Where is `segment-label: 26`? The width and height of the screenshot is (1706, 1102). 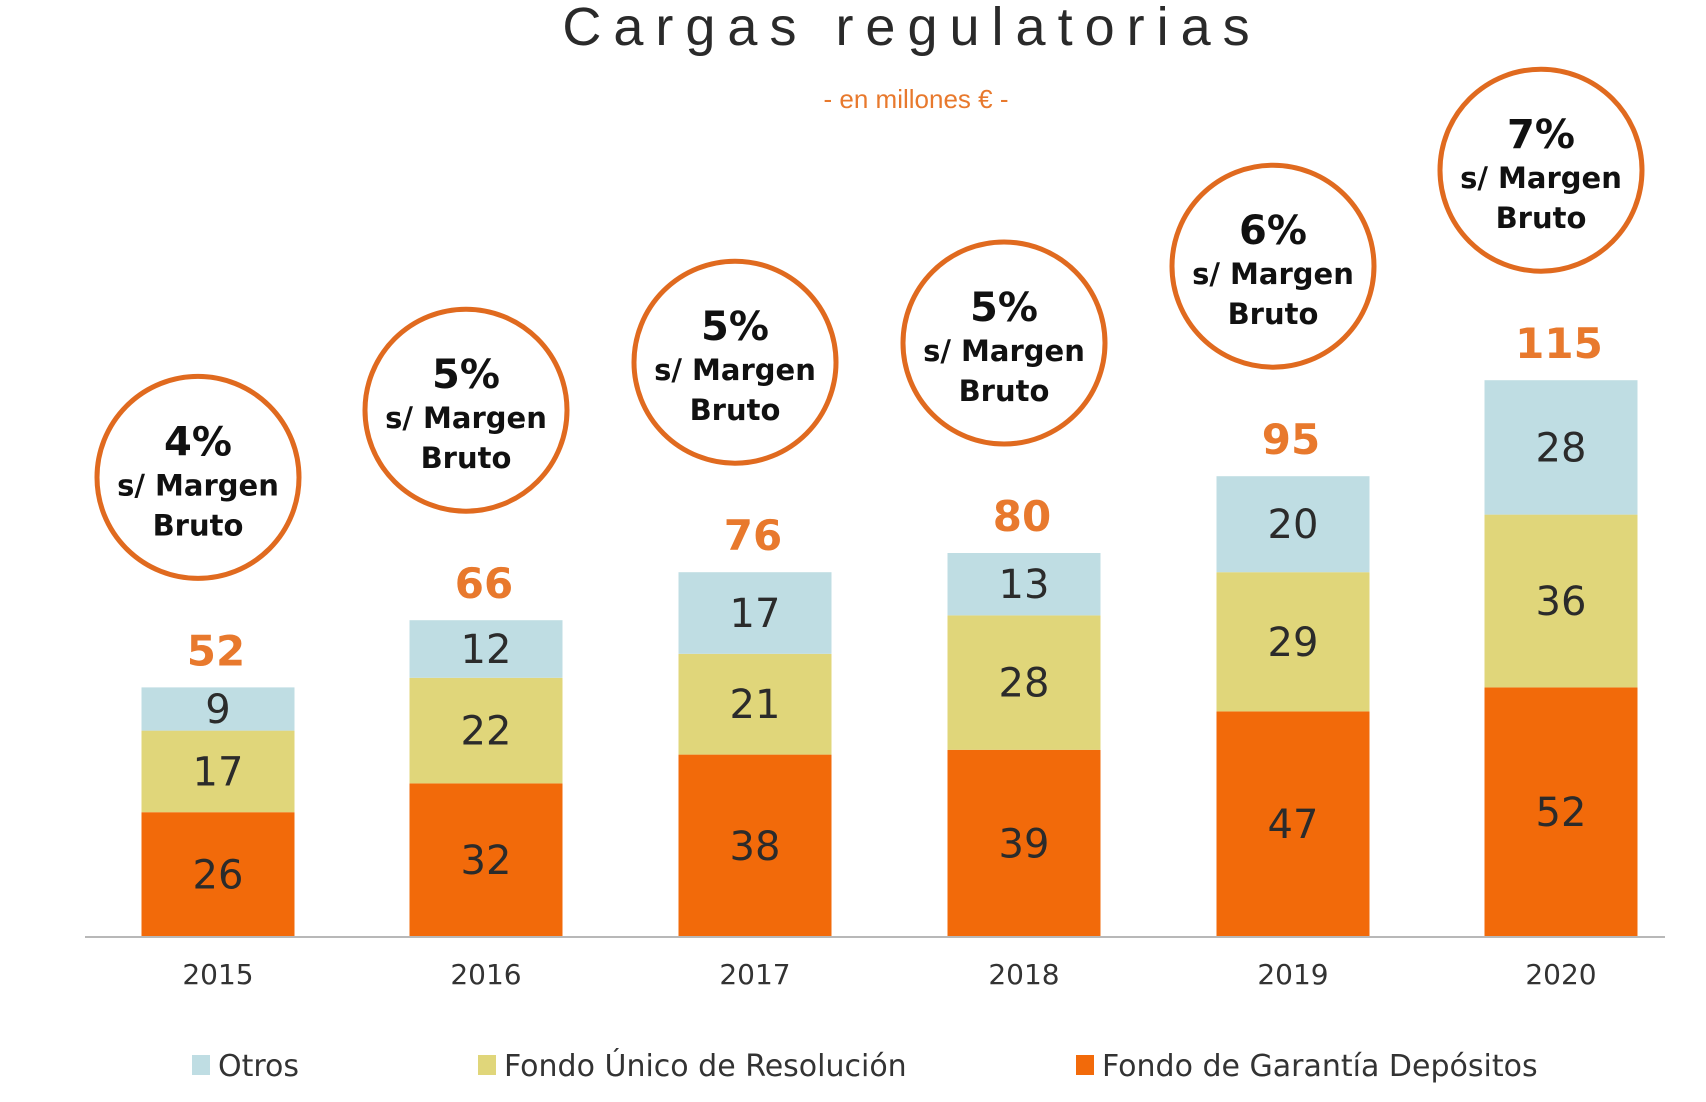
segment-label: 26 is located at coordinates (218, 876).